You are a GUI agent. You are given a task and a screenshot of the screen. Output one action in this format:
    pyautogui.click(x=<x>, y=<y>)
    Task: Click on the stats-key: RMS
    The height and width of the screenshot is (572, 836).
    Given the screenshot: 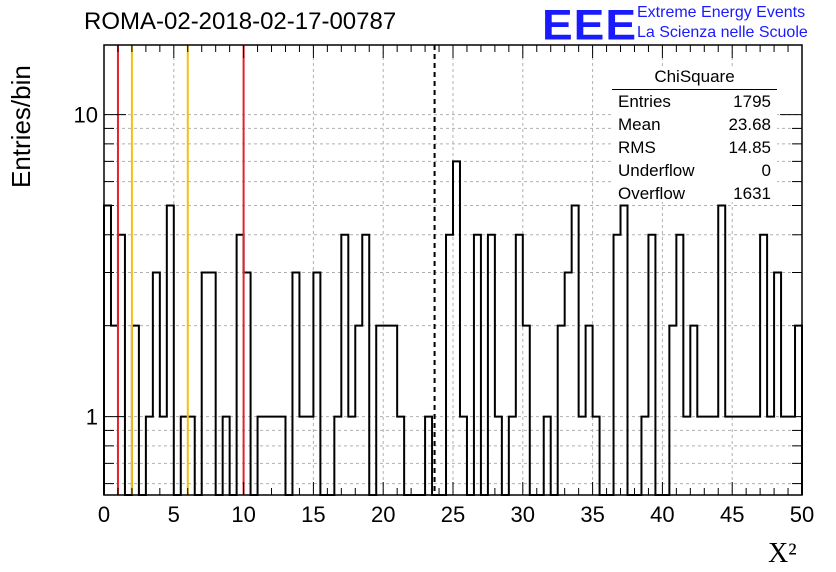 What is the action you would take?
    pyautogui.click(x=637, y=147)
    